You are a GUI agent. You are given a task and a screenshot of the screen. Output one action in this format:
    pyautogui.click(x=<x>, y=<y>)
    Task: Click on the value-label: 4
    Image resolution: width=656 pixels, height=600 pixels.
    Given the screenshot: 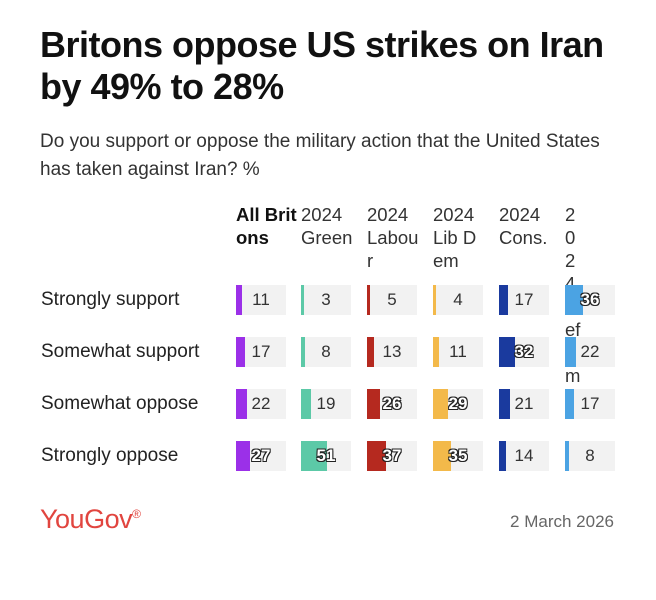 What is the action you would take?
    pyautogui.click(x=458, y=299)
    